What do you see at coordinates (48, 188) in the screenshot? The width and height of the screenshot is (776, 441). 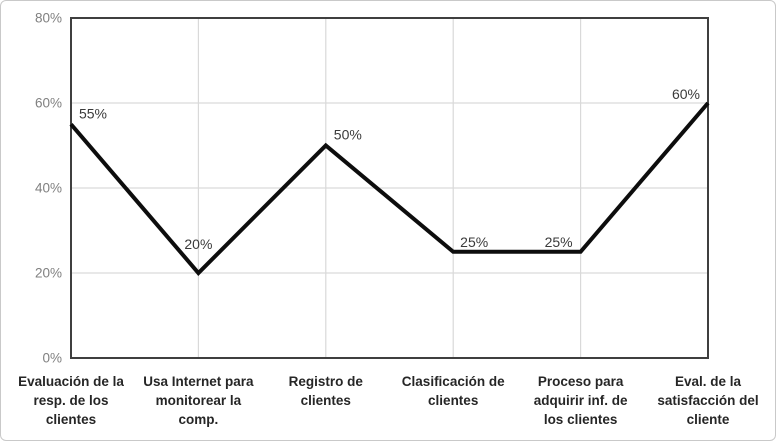 I see `y-tick-label: 40%` at bounding box center [48, 188].